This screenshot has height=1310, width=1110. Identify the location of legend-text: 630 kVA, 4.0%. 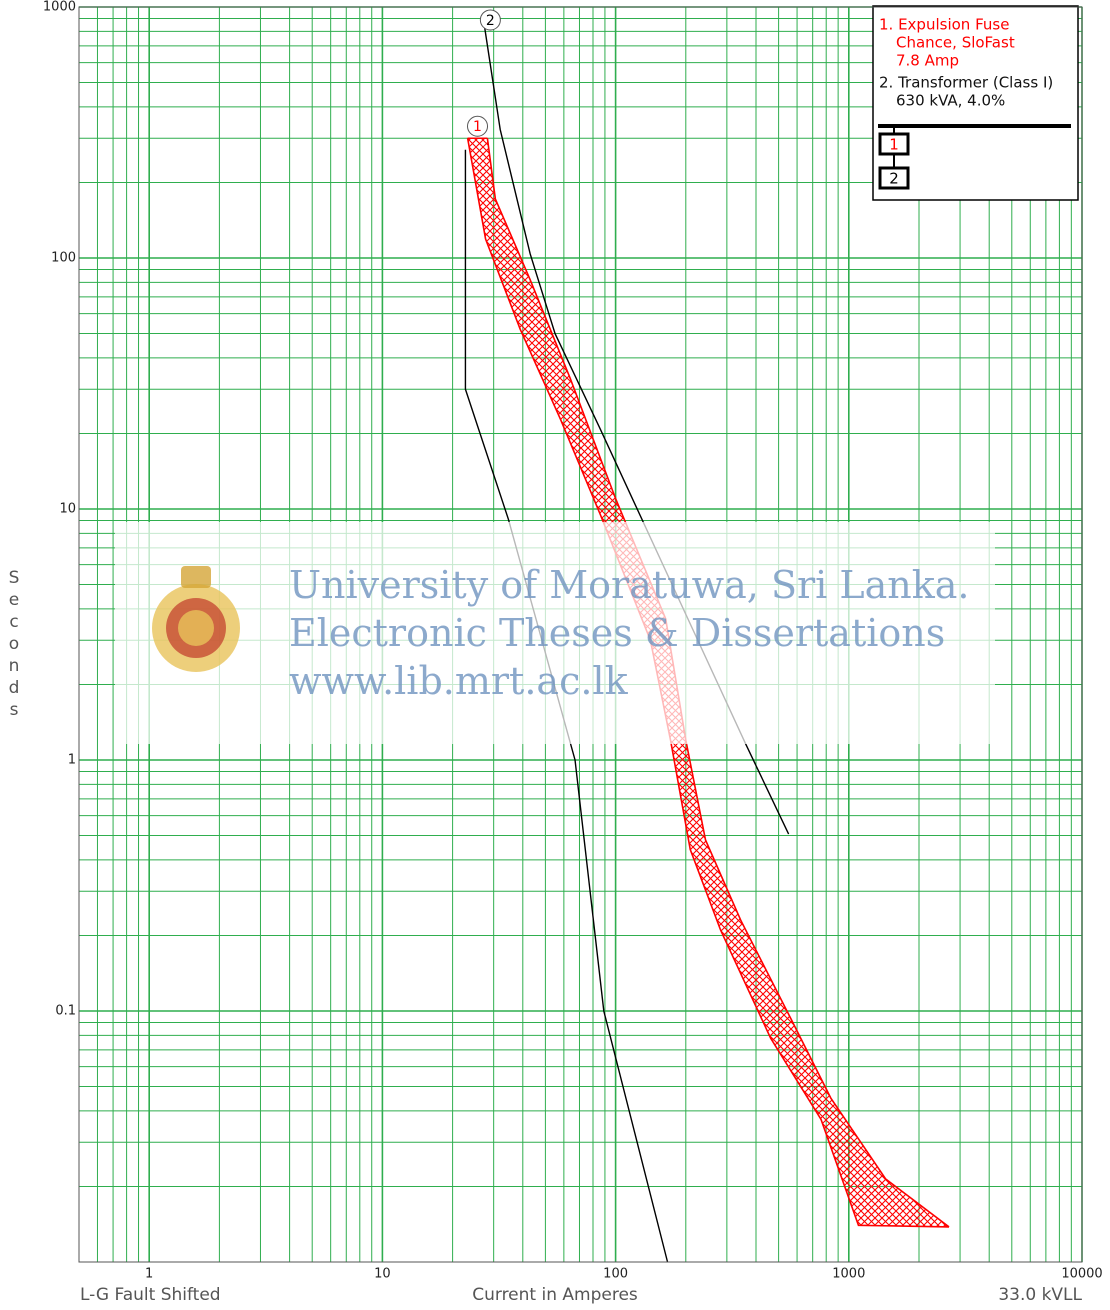
(950, 101).